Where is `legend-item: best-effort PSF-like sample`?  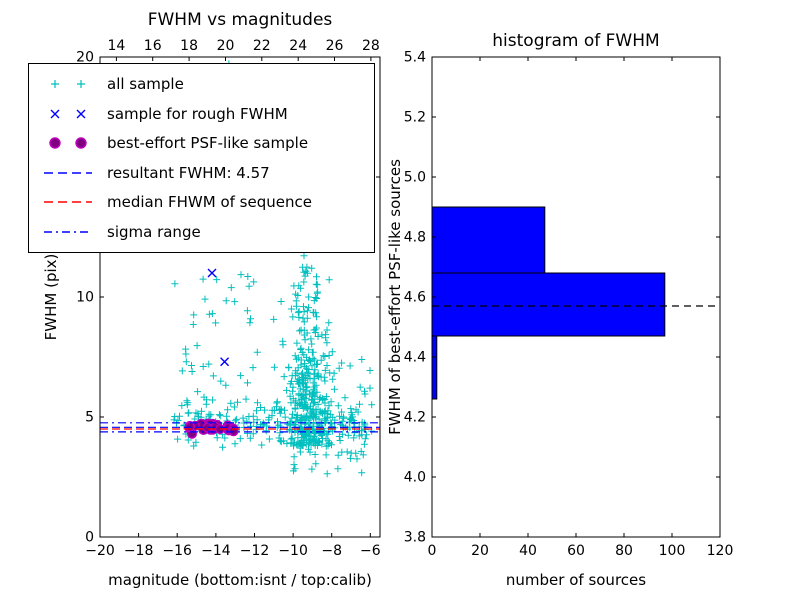
legend-item: best-effort PSF-like sample is located at coordinates (204, 143).